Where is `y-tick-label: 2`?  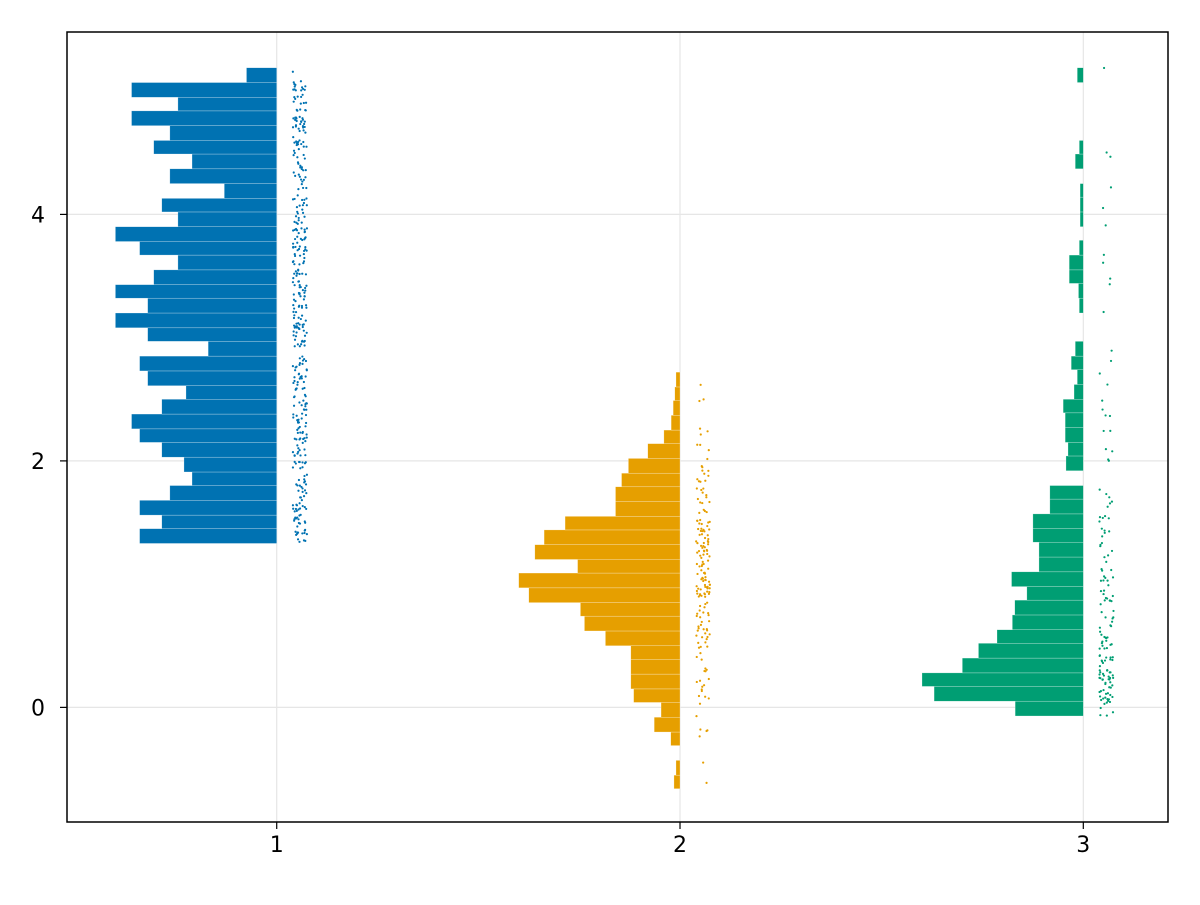 y-tick-label: 2 is located at coordinates (38, 462).